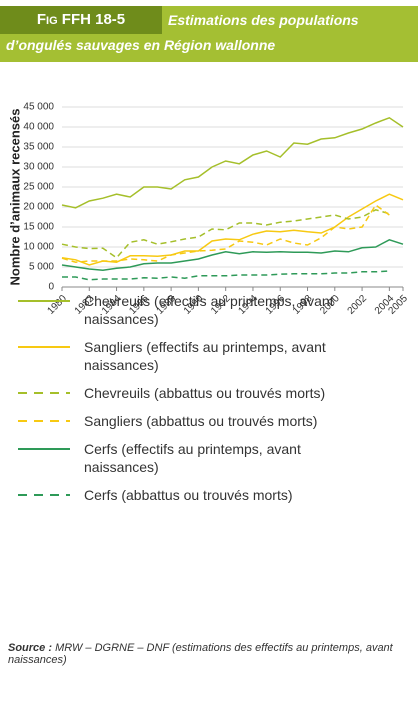  What do you see at coordinates (38, 187) in the screenshot?
I see `y-tick-label: 25 000` at bounding box center [38, 187].